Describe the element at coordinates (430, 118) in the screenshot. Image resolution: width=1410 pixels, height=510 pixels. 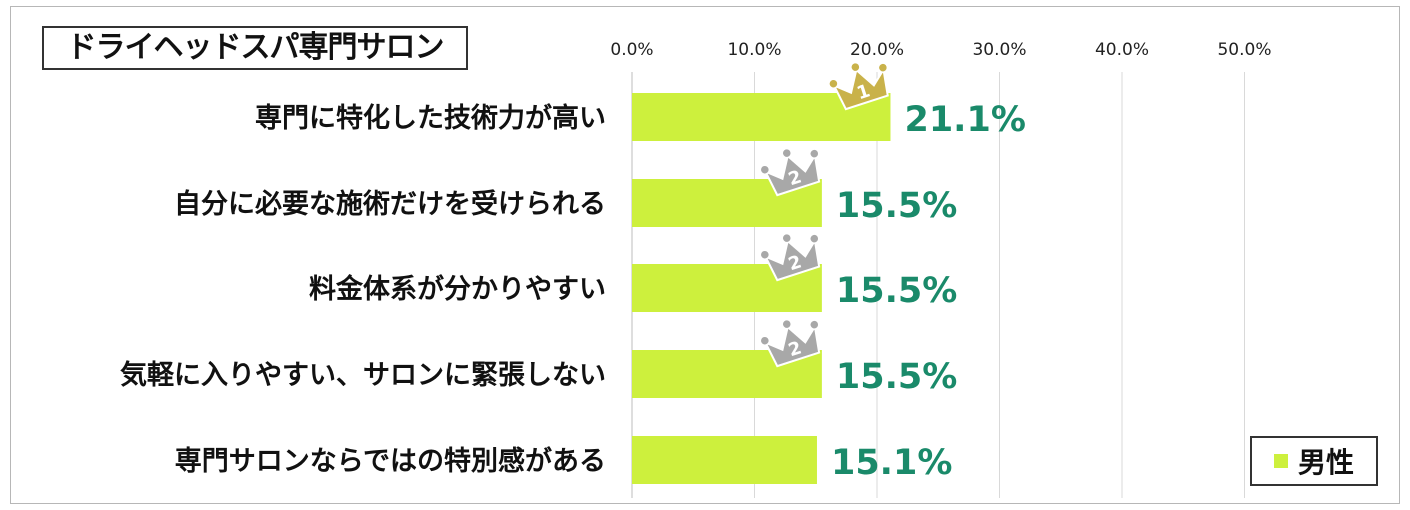
I see `category-label: 専門に特化した技術力が高い` at that location.